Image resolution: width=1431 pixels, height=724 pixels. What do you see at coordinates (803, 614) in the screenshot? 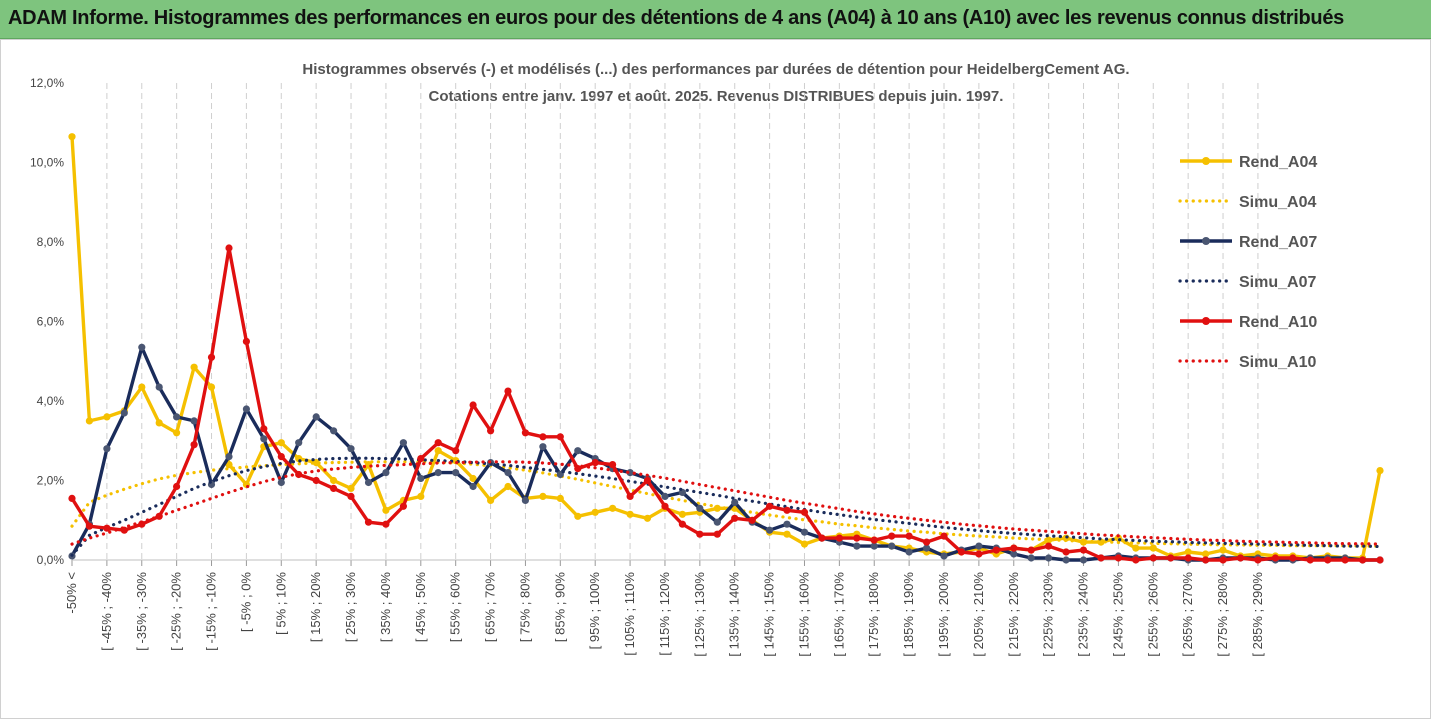
I see `x-tick-label: [ 155% ; 160%` at bounding box center [803, 614].